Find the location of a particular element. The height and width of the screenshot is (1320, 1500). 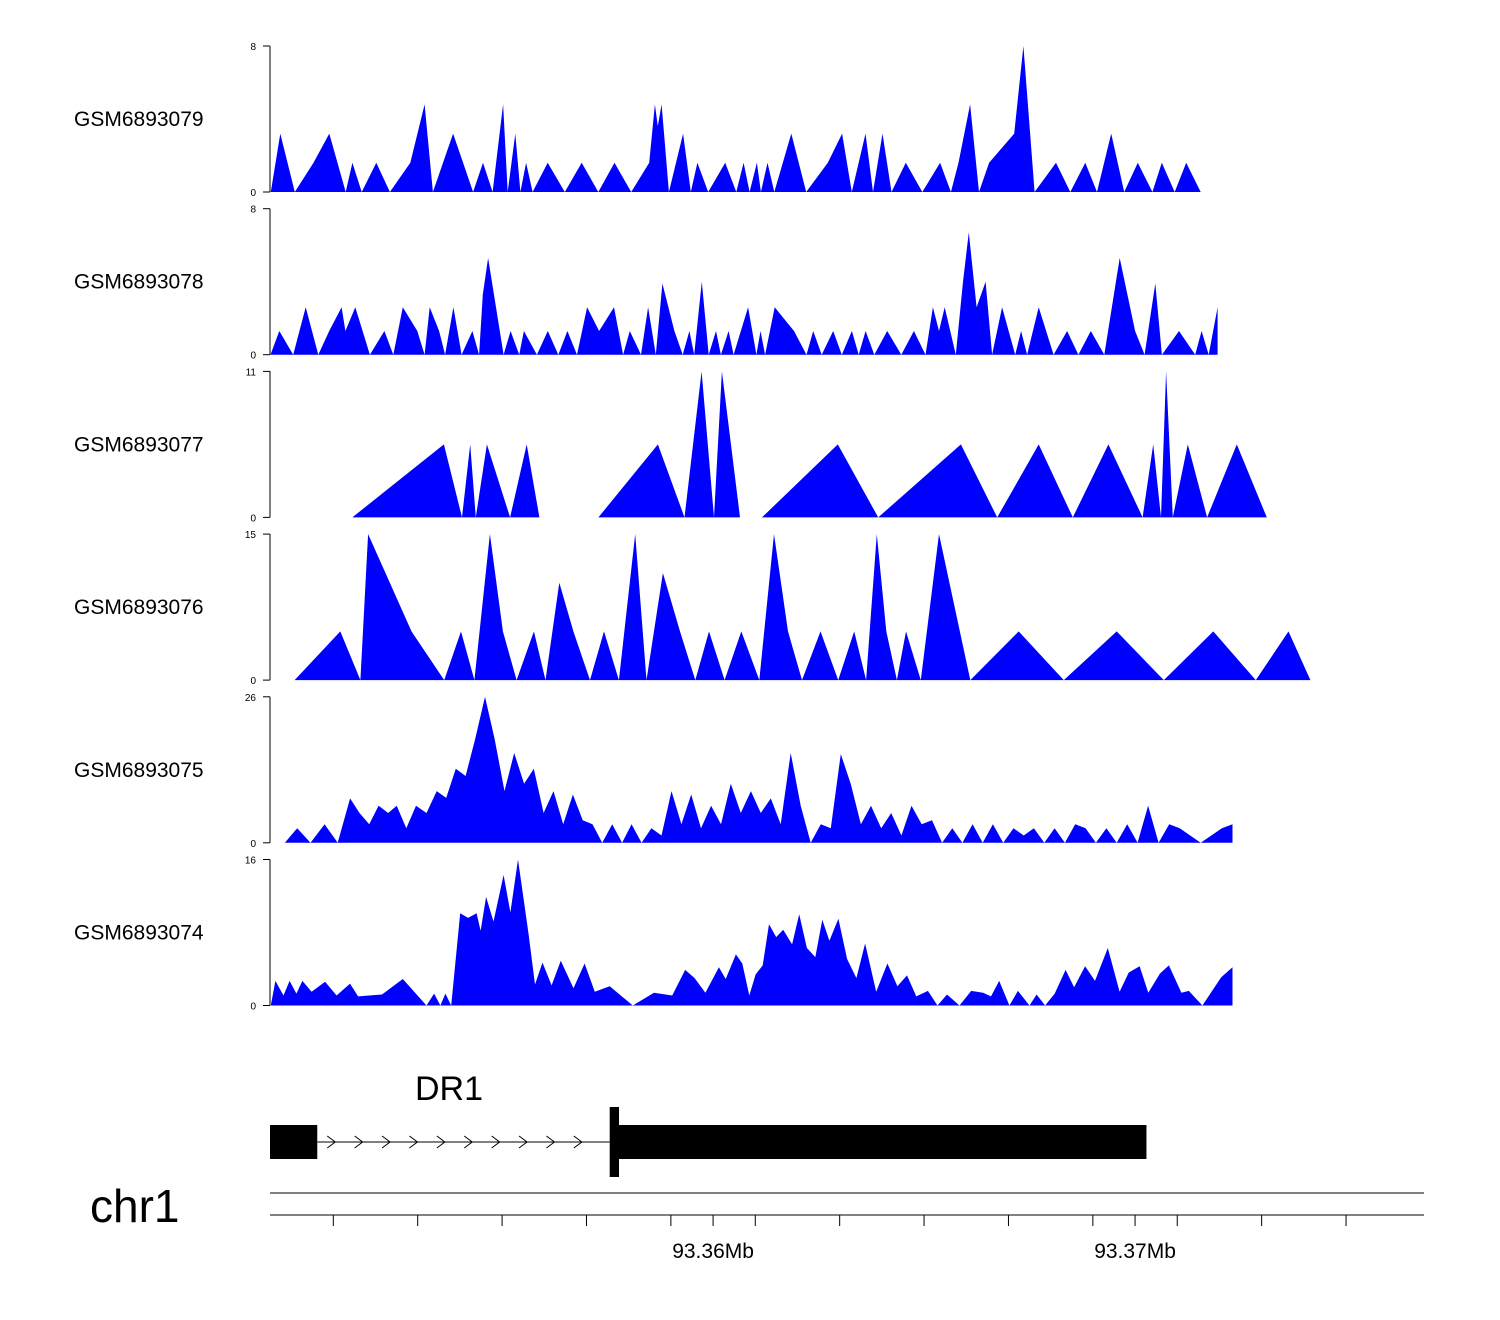

y-tick-label-max: 15 is located at coordinates (251, 535).